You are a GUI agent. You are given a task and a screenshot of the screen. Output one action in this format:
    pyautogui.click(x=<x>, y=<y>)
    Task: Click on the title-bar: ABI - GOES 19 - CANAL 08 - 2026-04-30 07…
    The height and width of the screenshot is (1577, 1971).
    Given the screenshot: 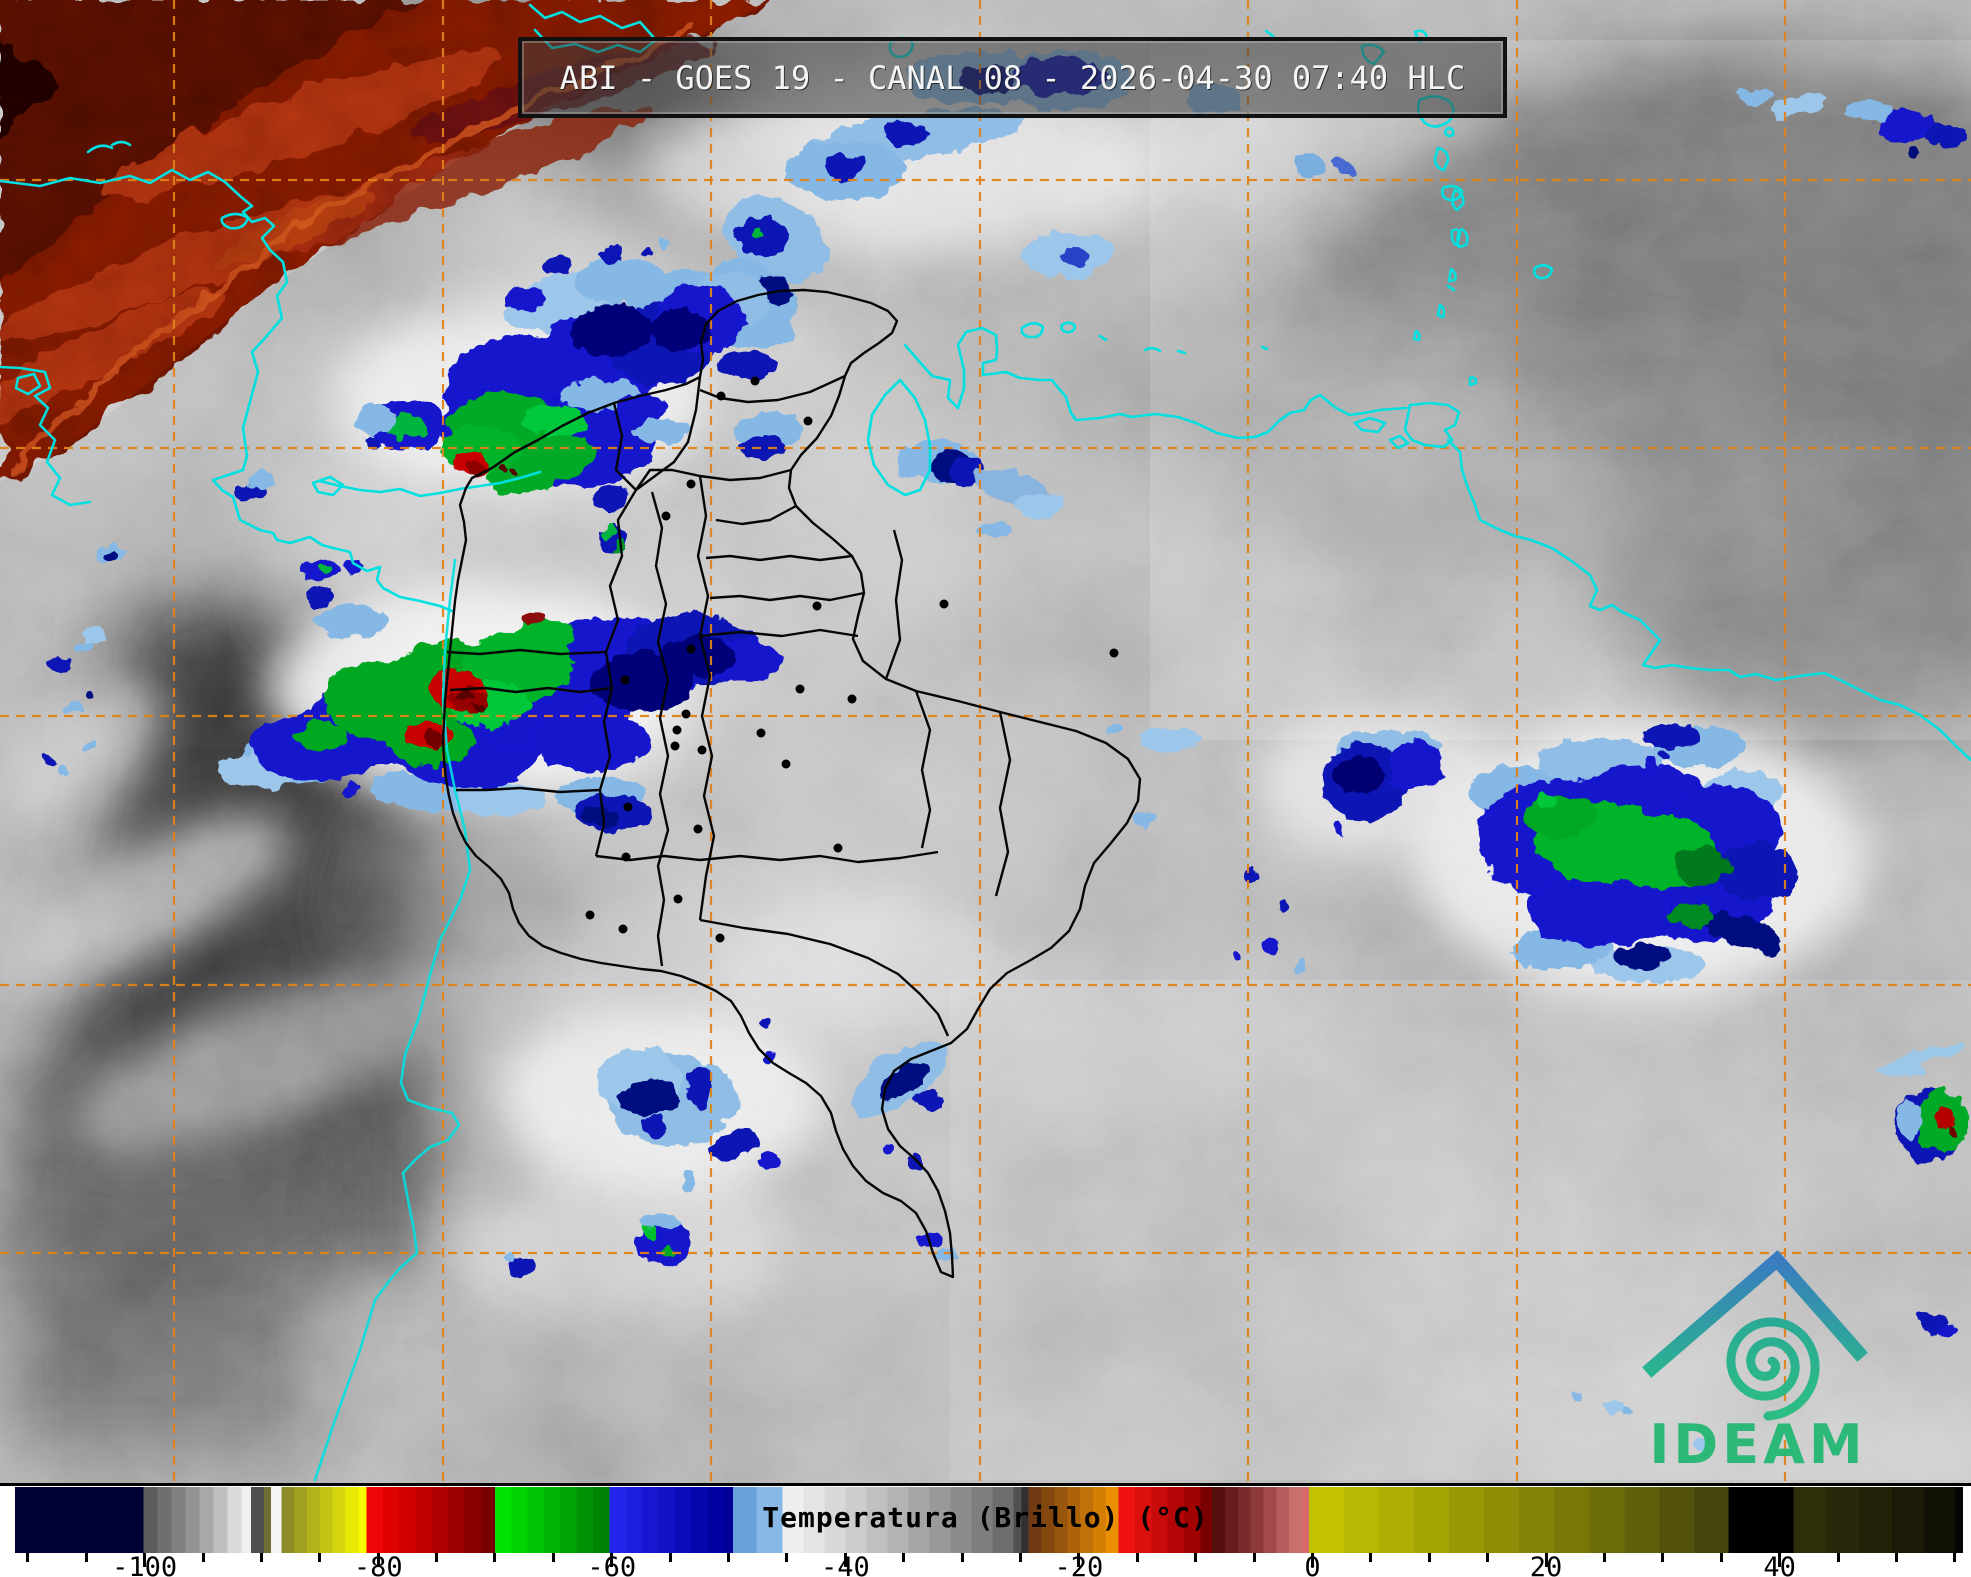 What is the action you would take?
    pyautogui.click(x=1012, y=77)
    